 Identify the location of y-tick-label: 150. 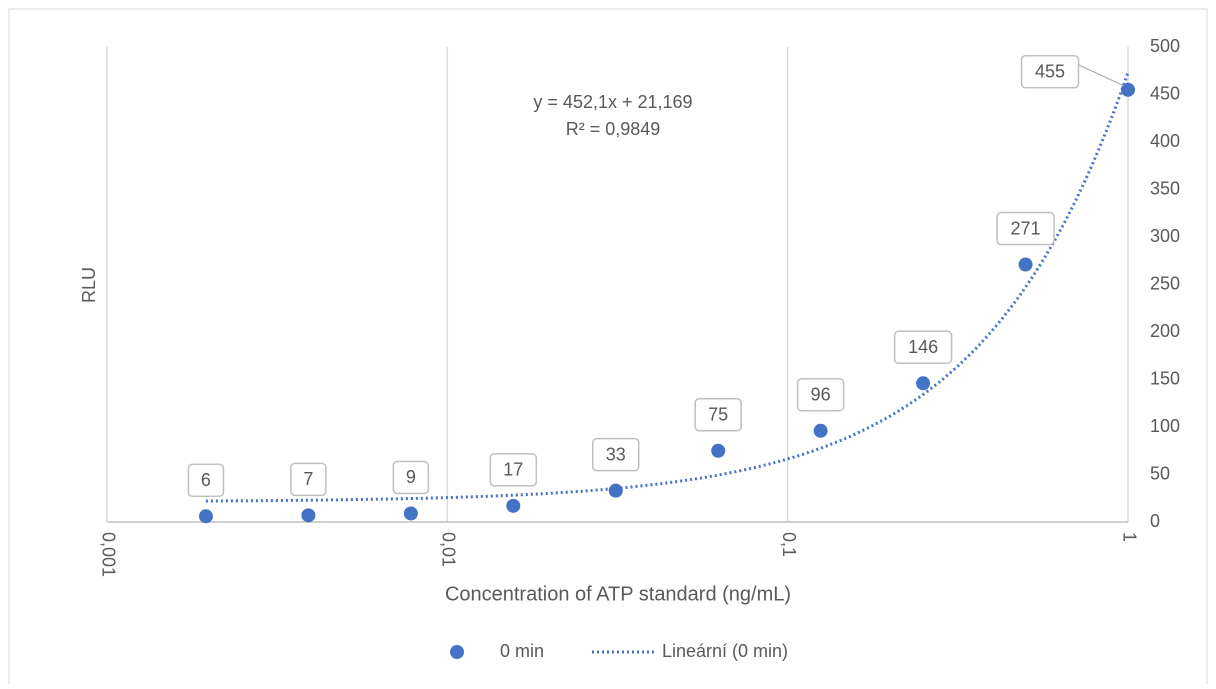
(1165, 378).